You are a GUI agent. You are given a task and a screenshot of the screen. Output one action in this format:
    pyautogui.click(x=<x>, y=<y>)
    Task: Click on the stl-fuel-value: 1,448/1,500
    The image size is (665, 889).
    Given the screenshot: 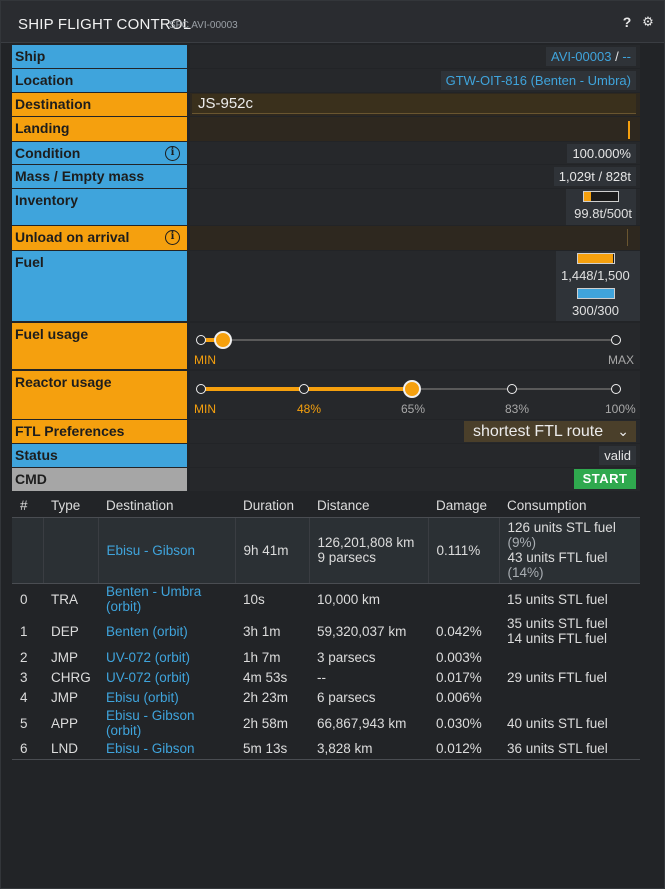 What is the action you would take?
    pyautogui.click(x=595, y=275)
    